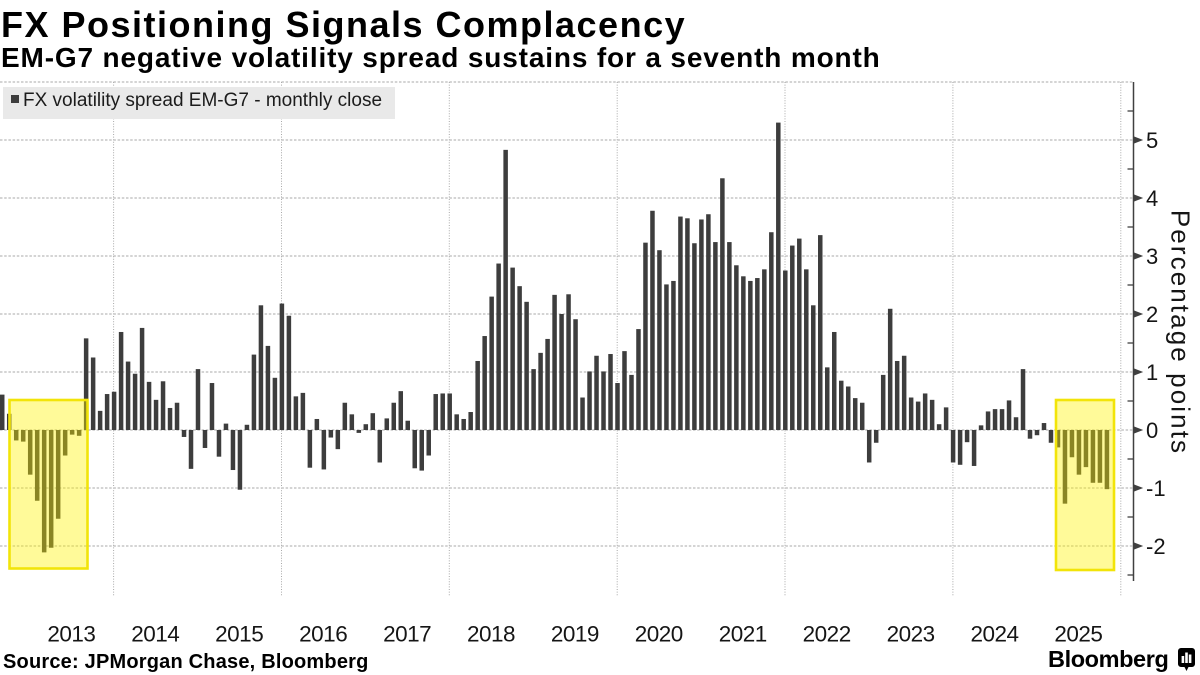  What do you see at coordinates (1152, 140) in the screenshot?
I see `svg-text: 5` at bounding box center [1152, 140].